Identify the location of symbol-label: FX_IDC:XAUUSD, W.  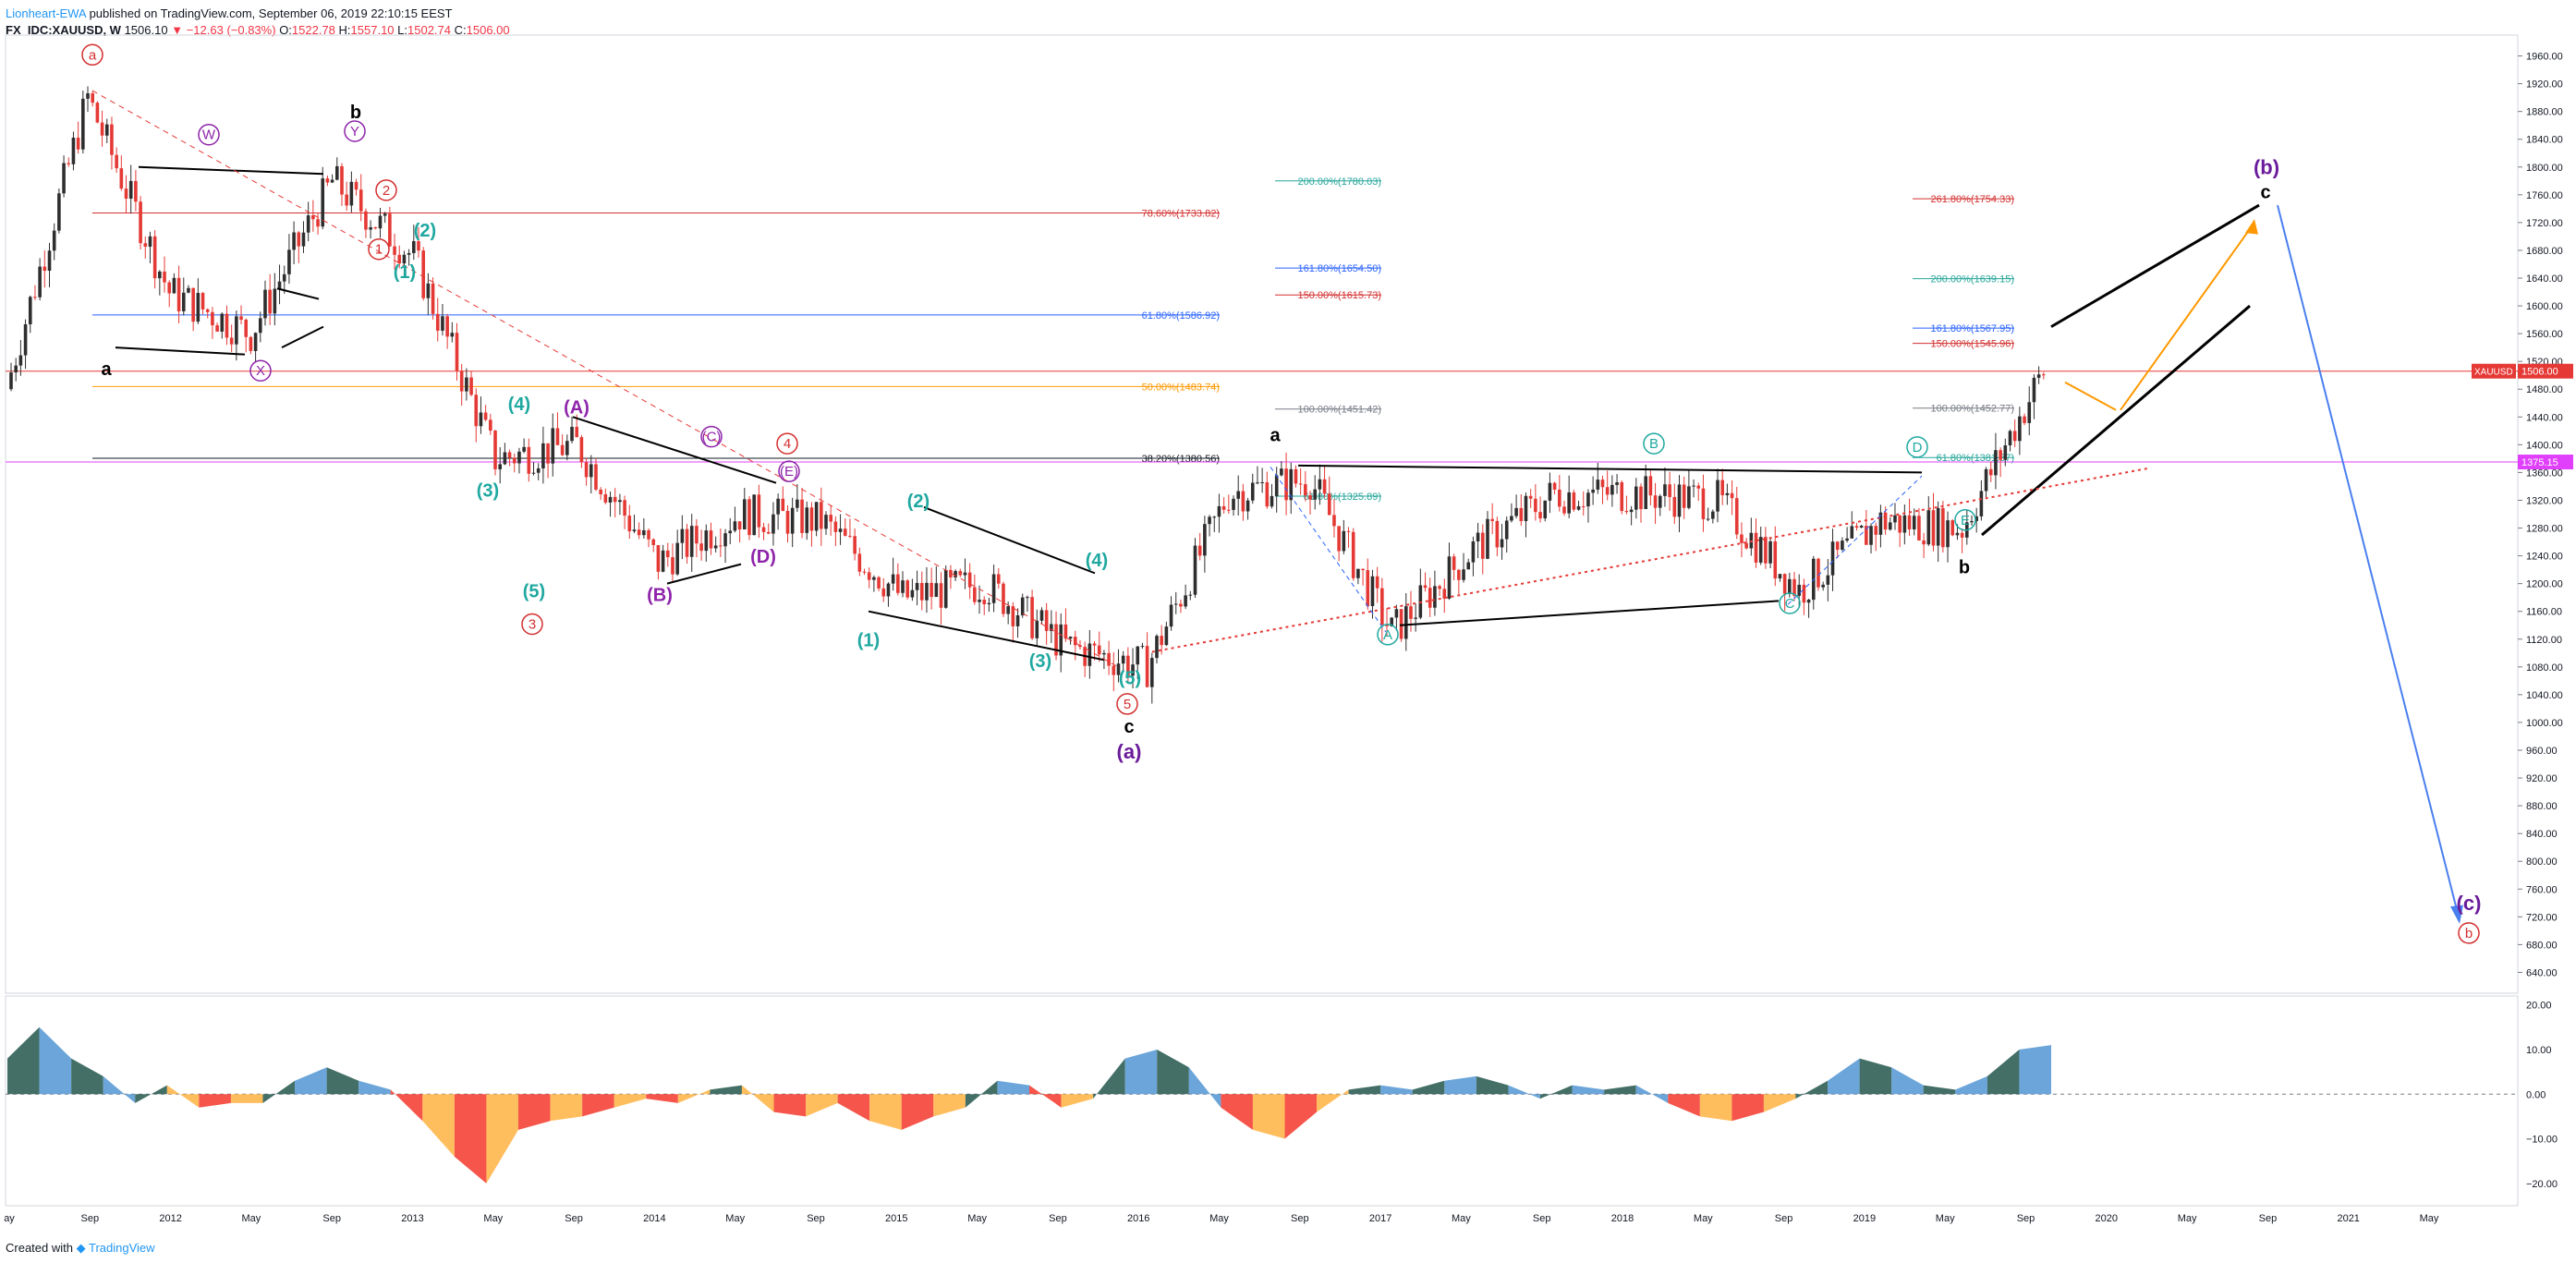
(63, 30).